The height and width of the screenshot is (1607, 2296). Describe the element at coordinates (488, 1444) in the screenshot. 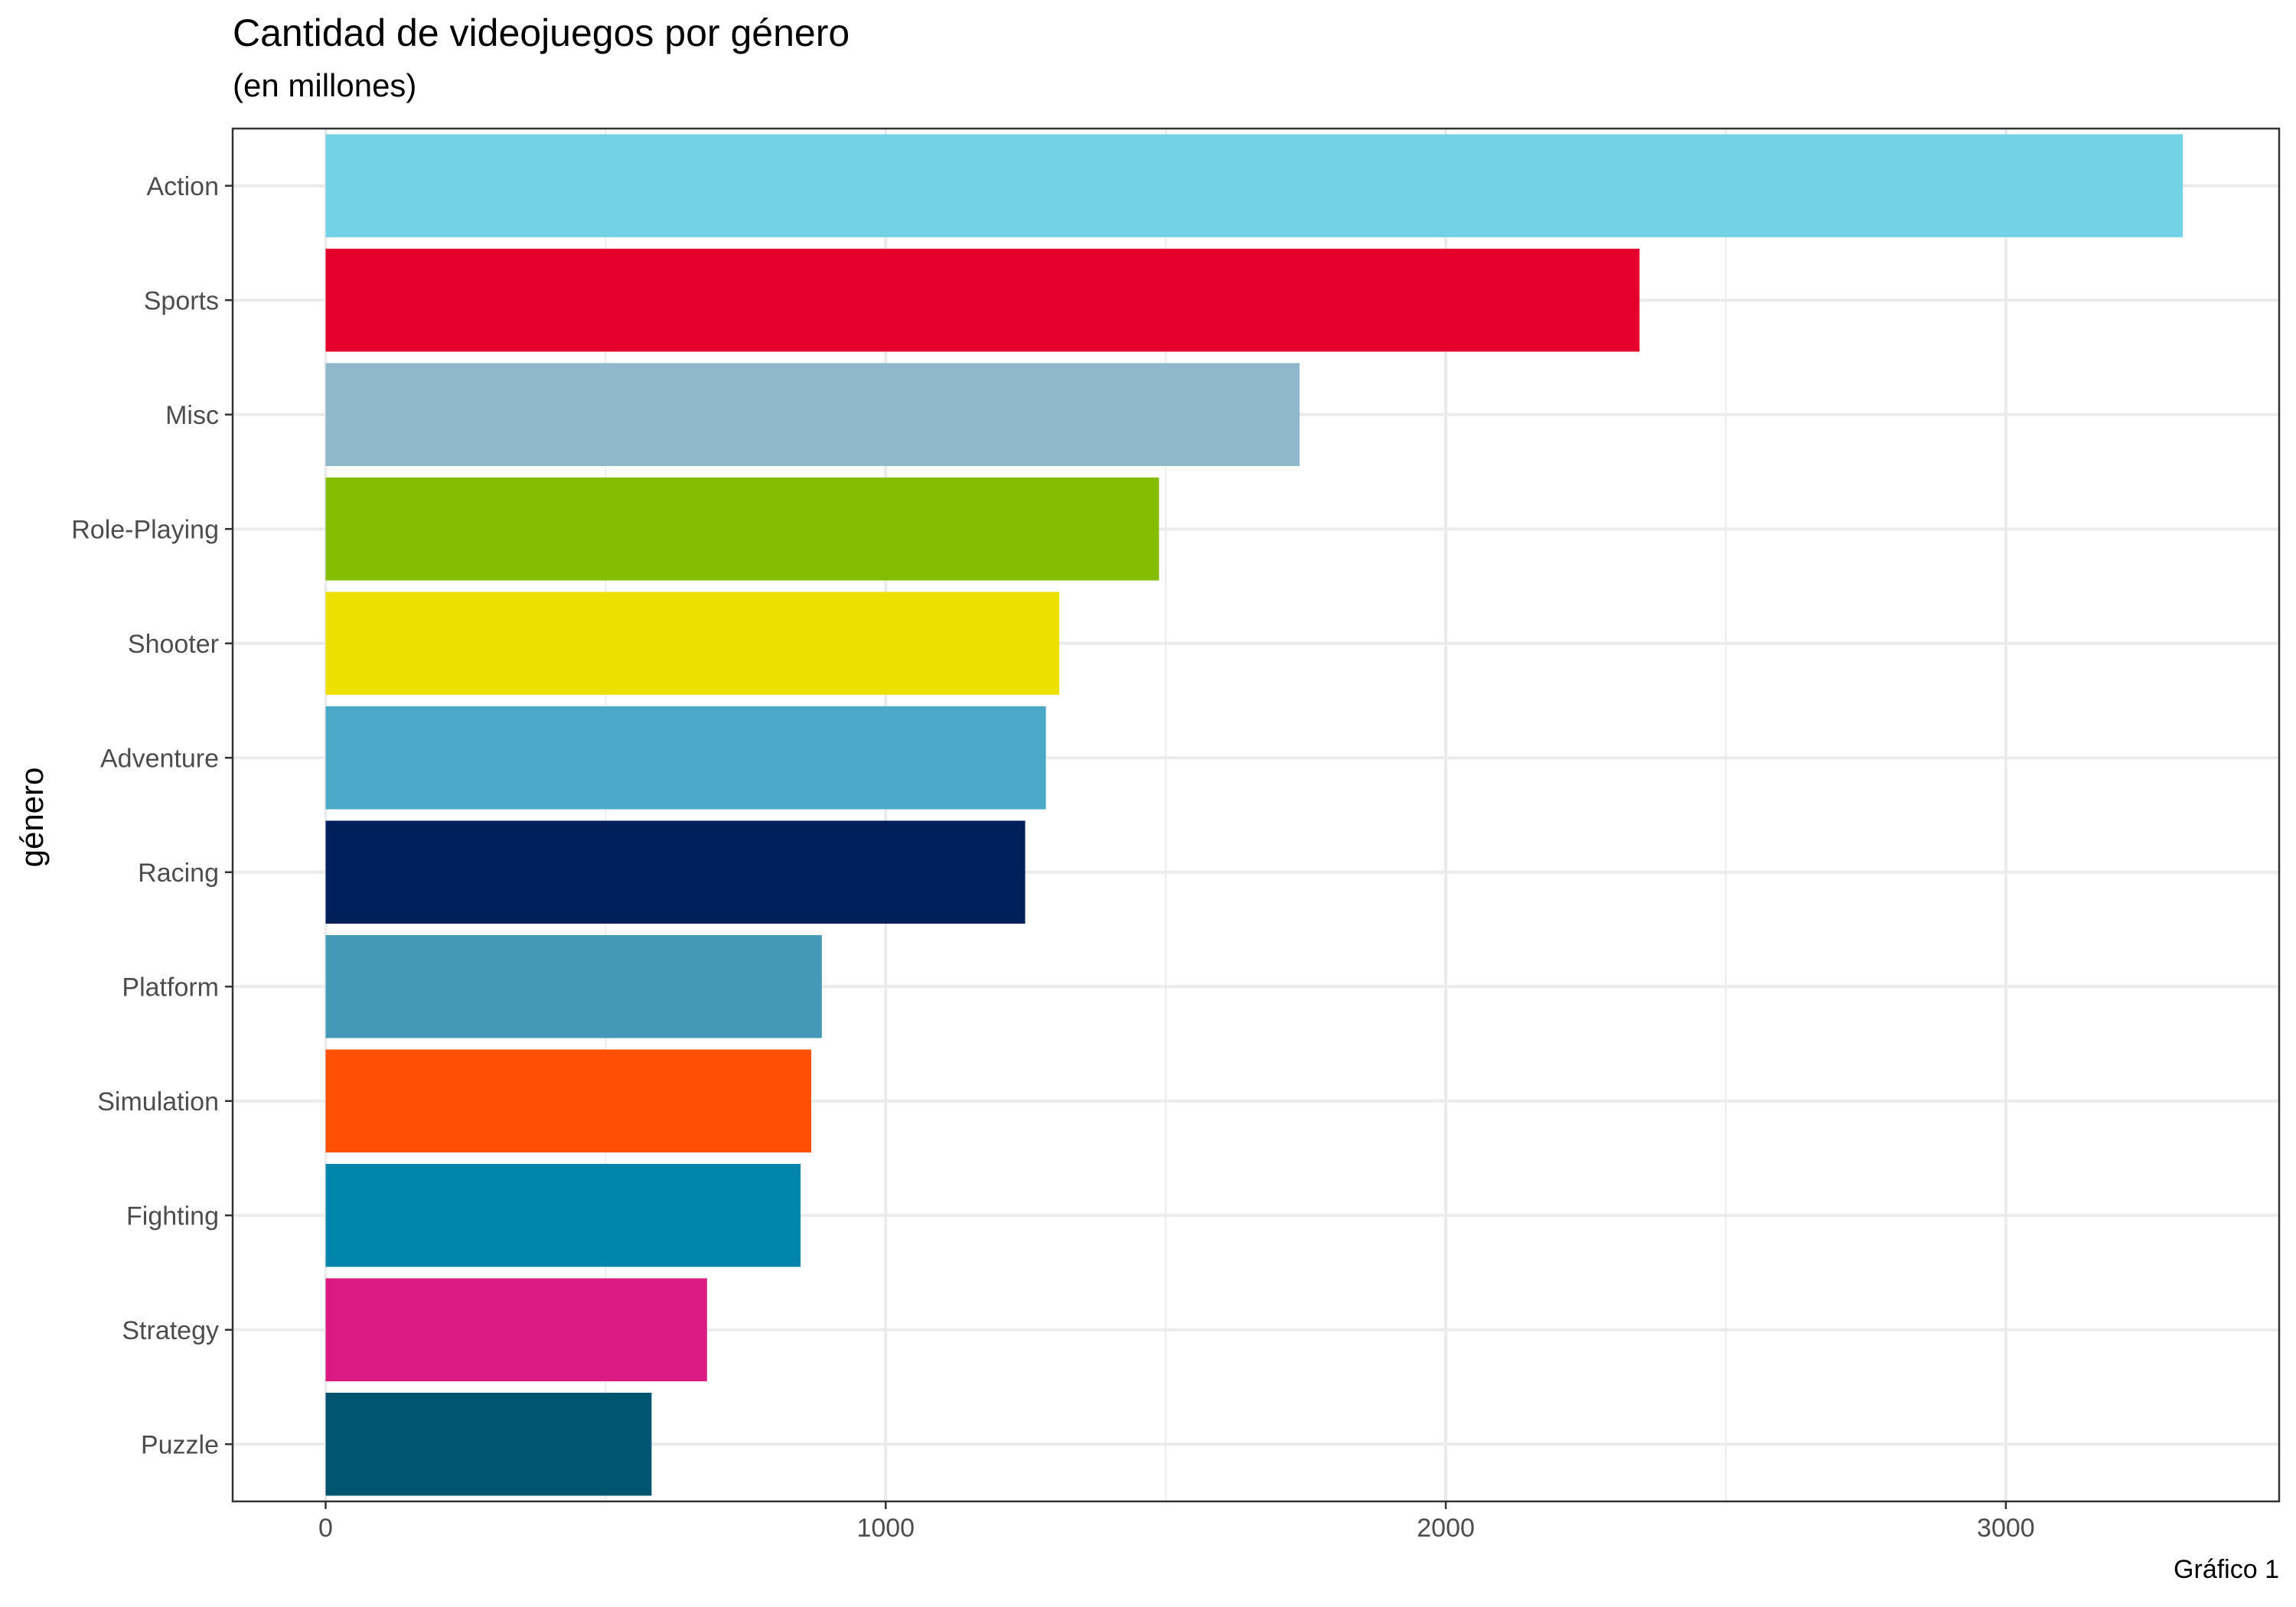

I see `bar-puzzle` at that location.